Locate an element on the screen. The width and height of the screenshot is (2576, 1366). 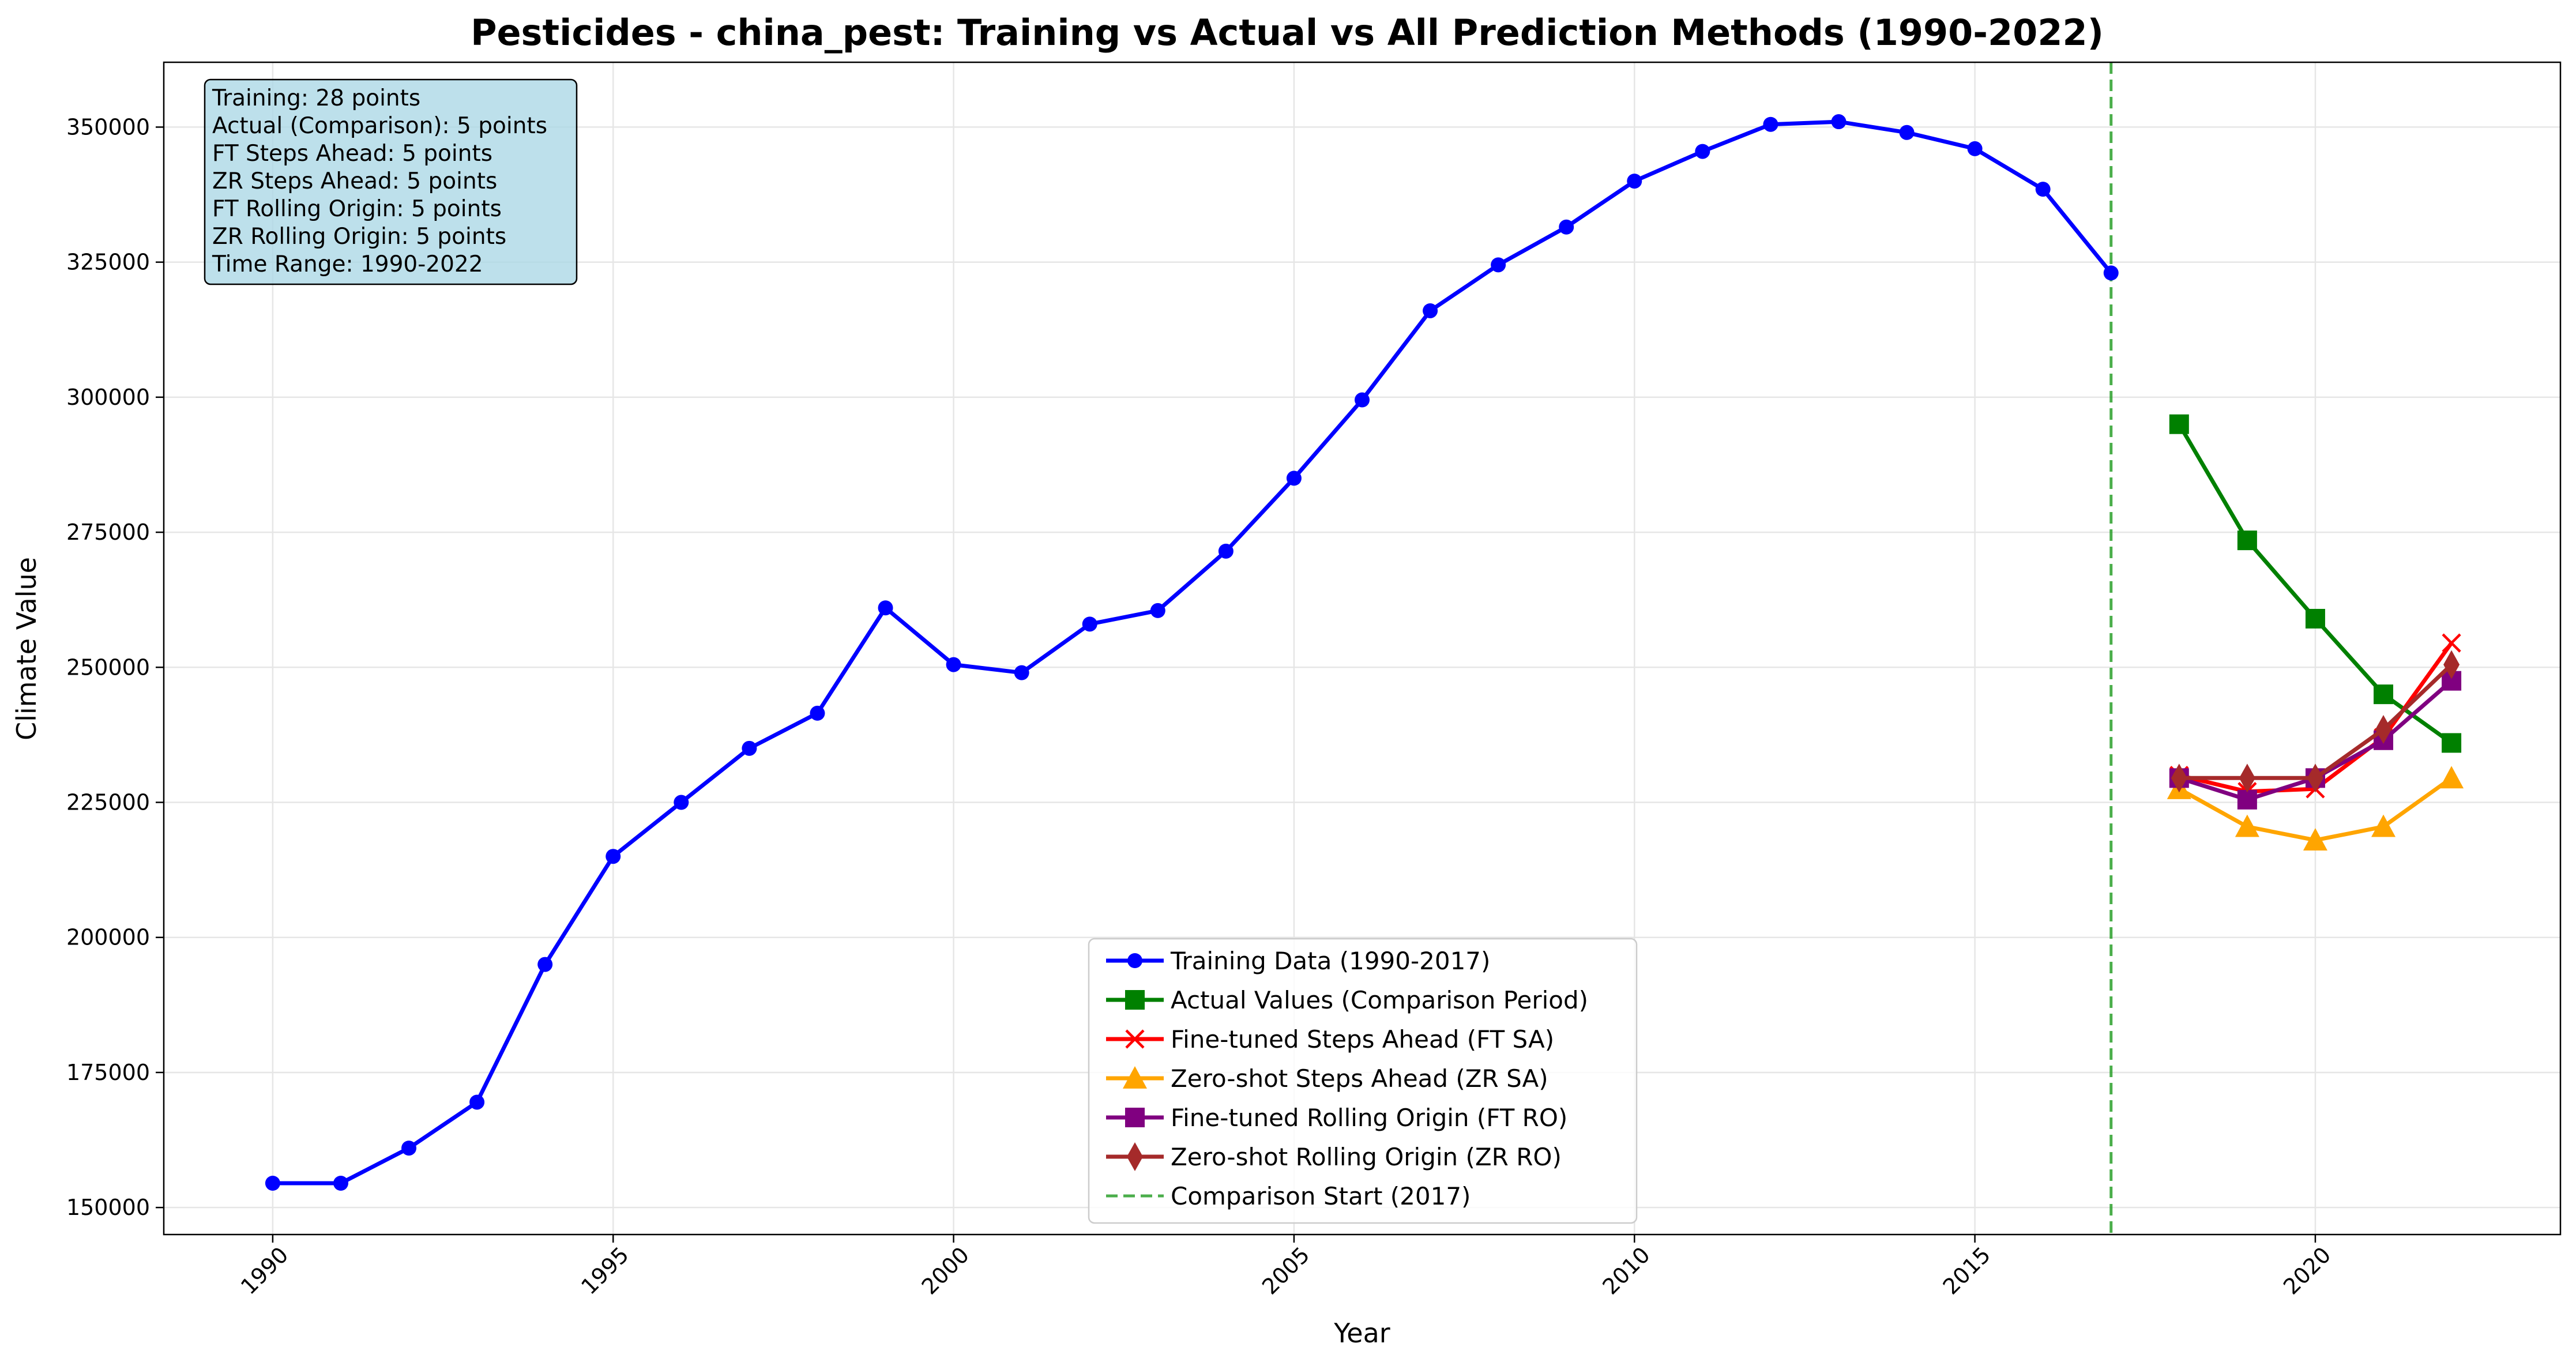
legend-entry: Zero-shot Steps Ahead (ZR SA) is located at coordinates (1327, 1078).